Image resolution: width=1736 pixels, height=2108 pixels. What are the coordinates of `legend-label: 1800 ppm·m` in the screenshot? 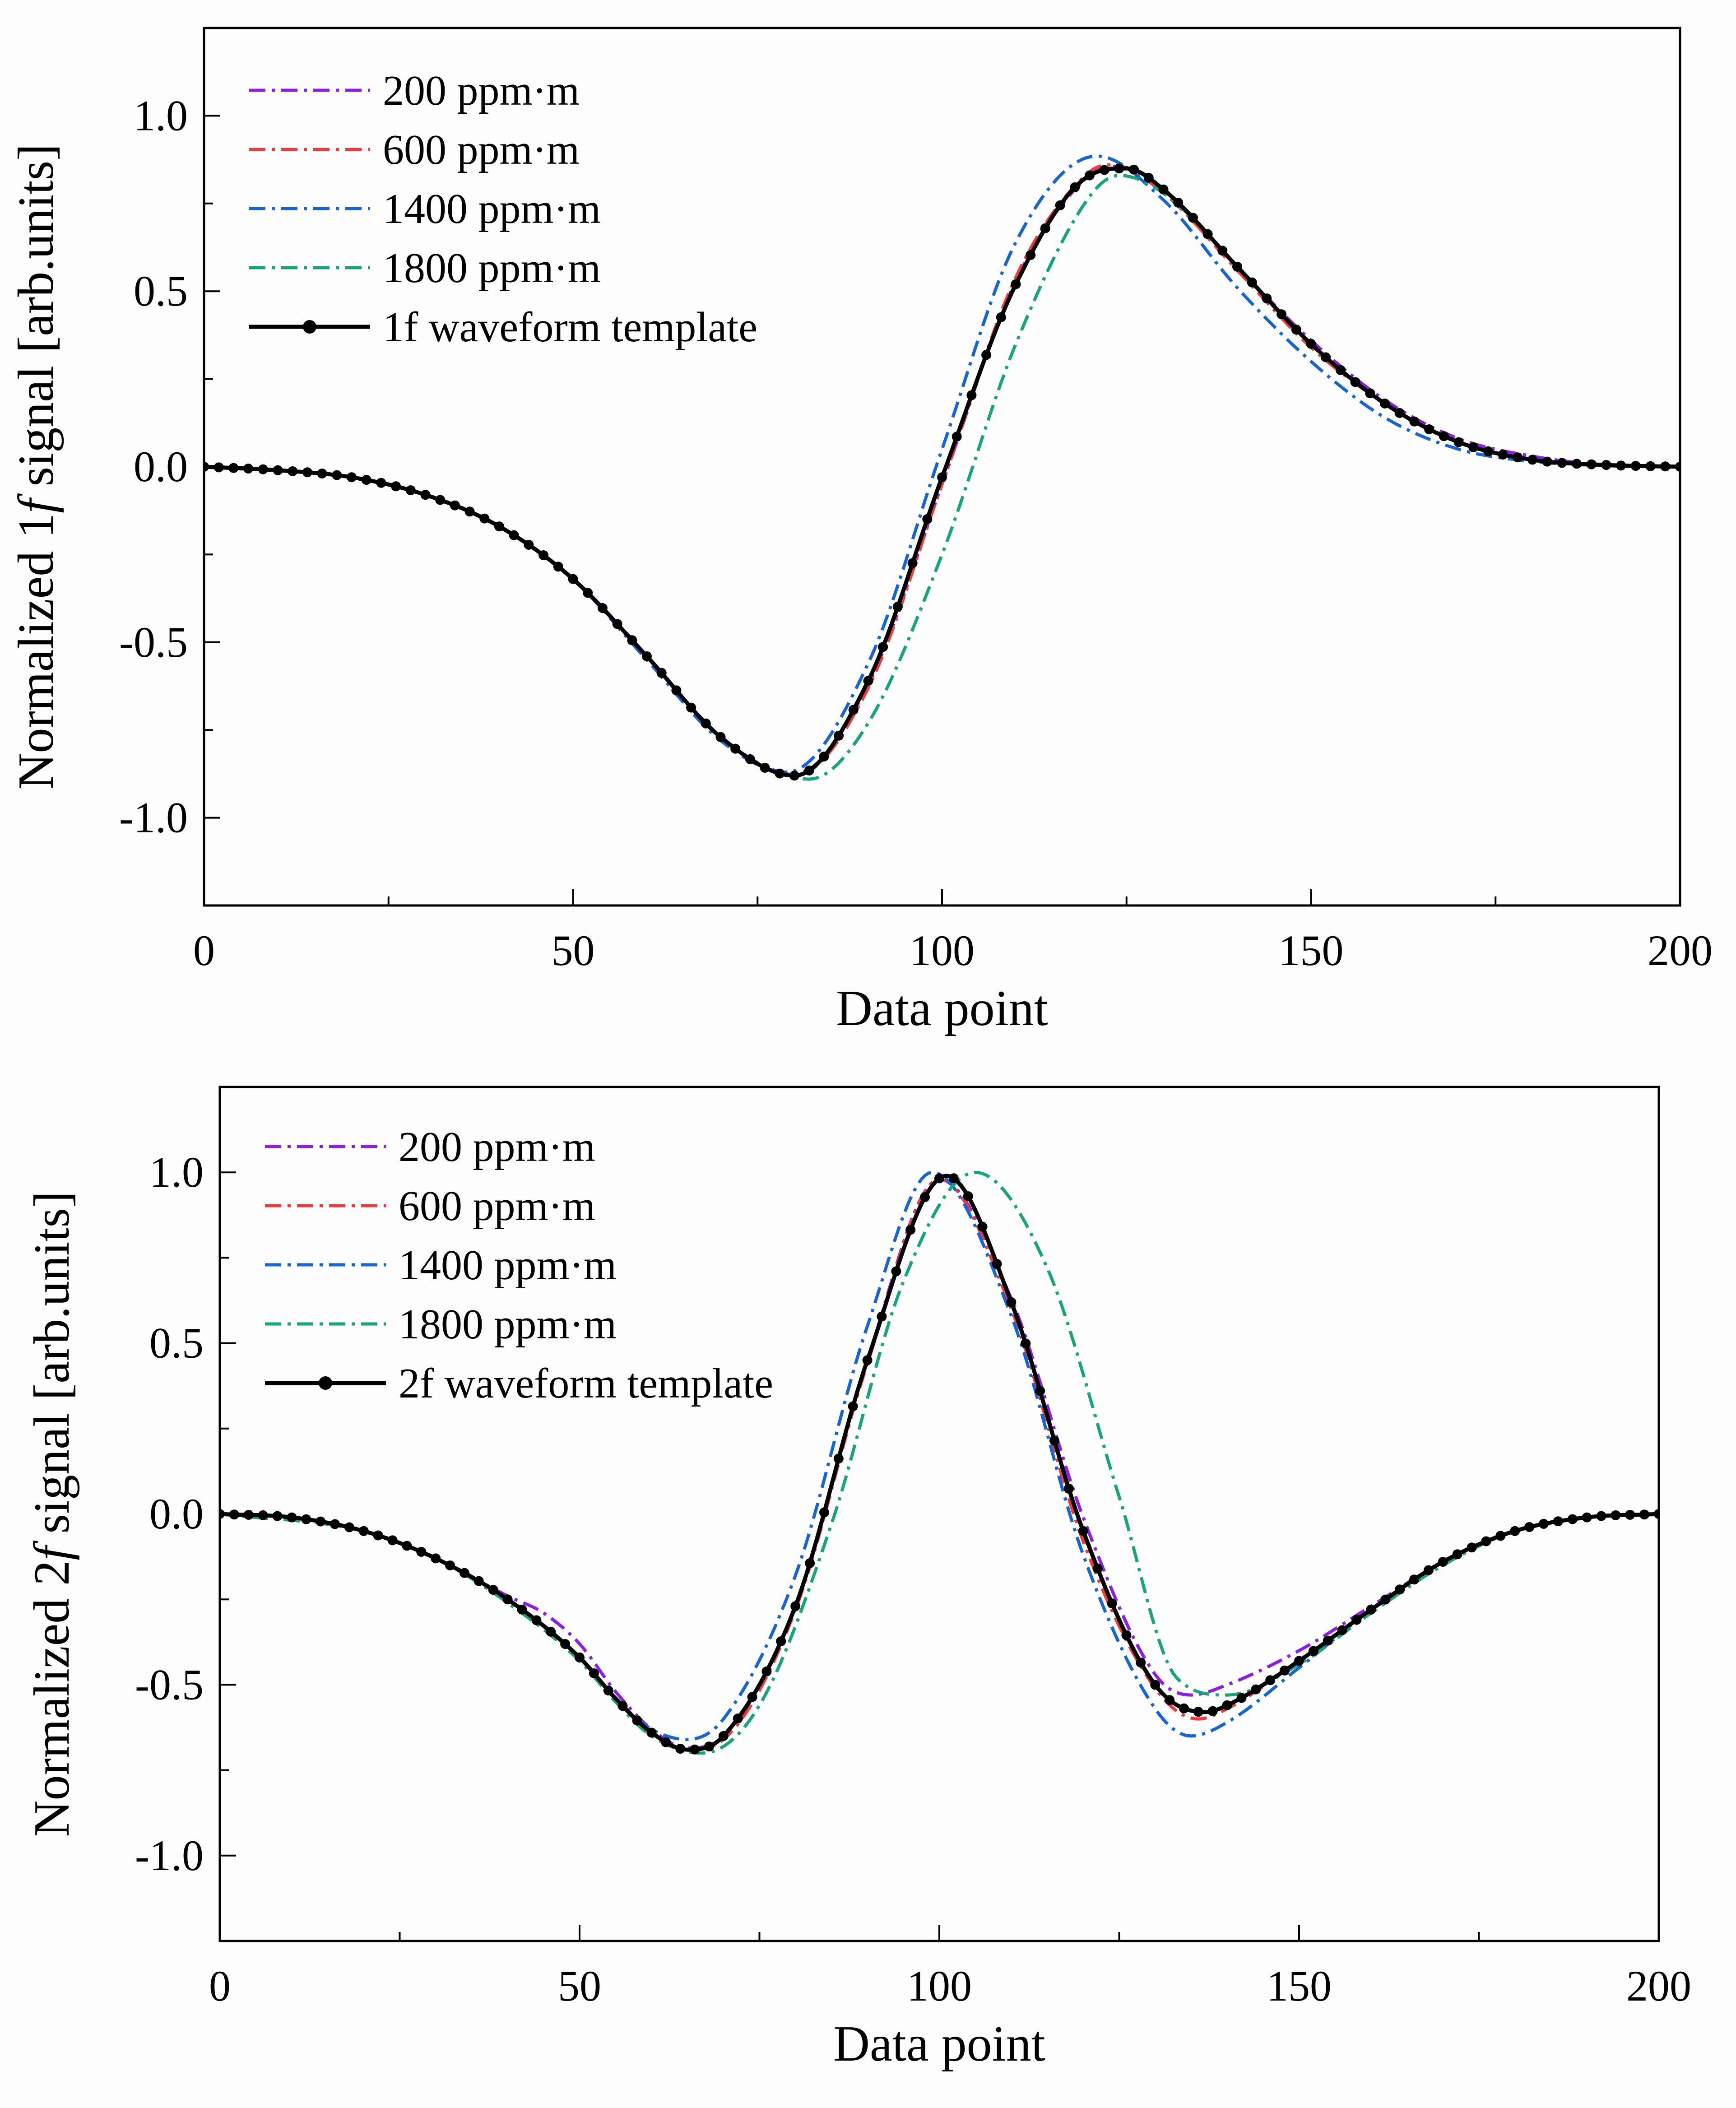 It's located at (508, 1324).